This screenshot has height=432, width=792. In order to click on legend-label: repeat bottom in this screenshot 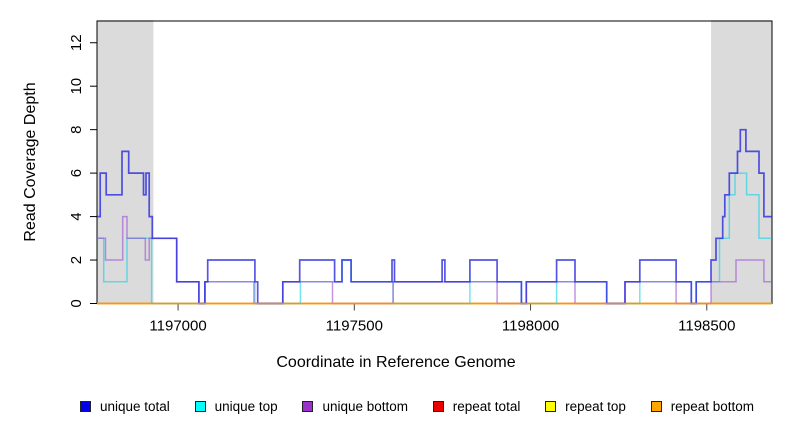, I will do `click(712, 406)`.